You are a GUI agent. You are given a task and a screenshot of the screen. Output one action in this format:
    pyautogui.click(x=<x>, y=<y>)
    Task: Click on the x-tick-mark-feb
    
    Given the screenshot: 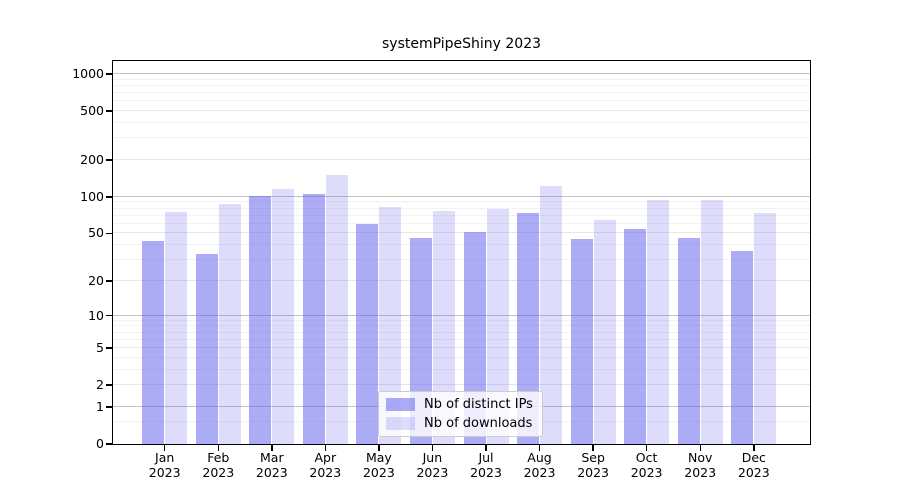 What is the action you would take?
    pyautogui.click(x=218, y=448)
    